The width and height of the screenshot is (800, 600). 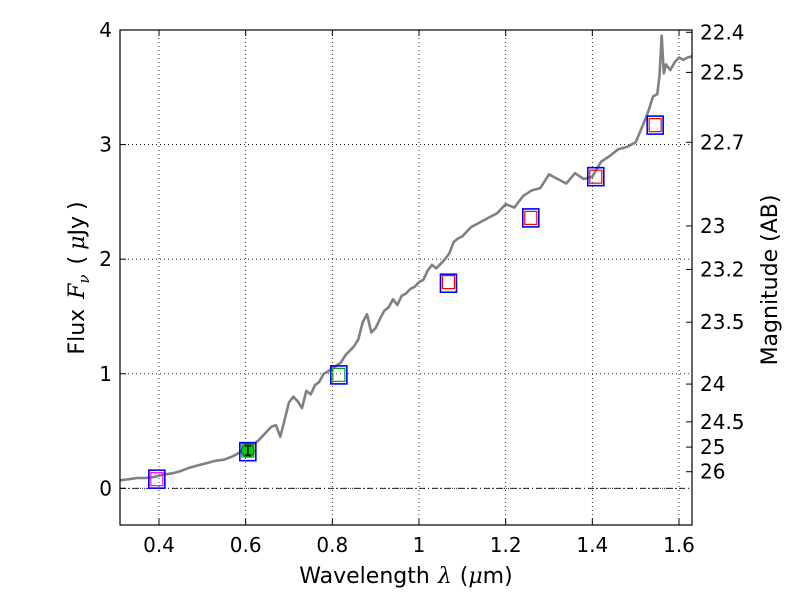 I want to click on y2-tick-label: 24, so click(x=712, y=384).